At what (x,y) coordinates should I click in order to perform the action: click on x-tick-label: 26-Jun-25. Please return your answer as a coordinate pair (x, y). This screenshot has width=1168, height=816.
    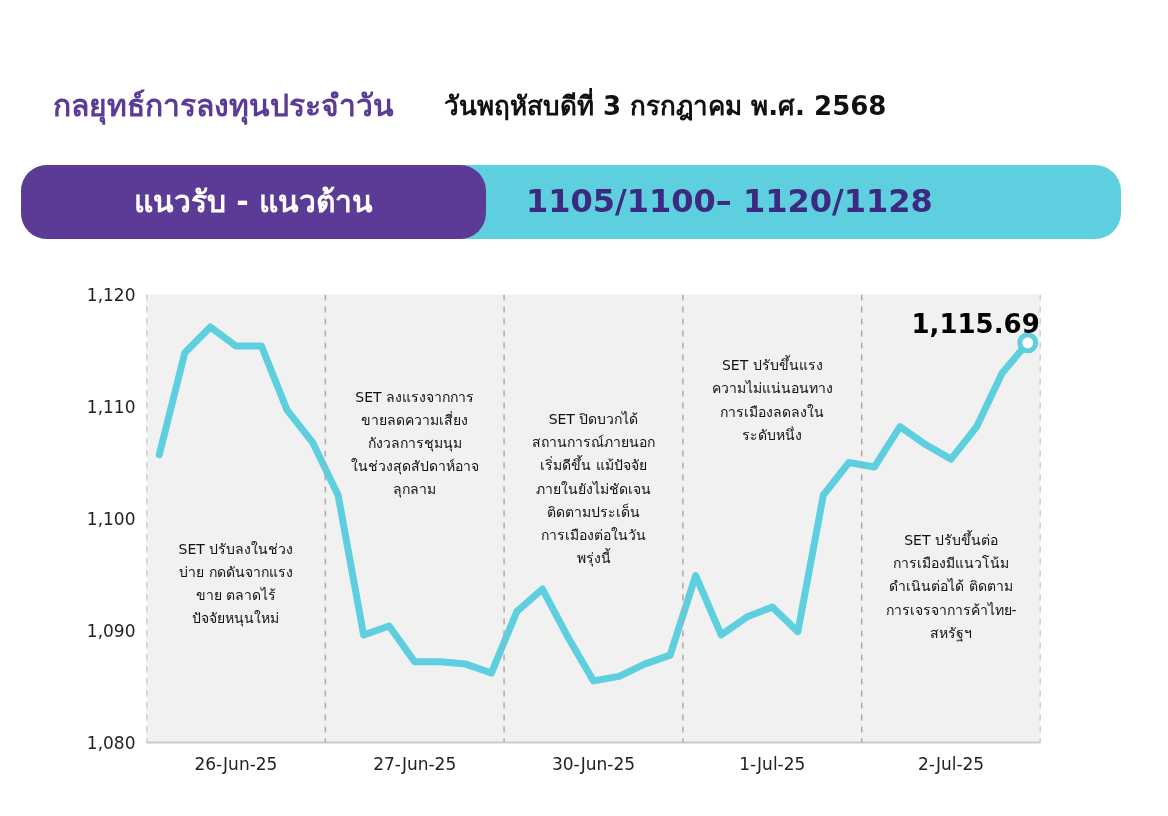
    Looking at the image, I should click on (236, 763).